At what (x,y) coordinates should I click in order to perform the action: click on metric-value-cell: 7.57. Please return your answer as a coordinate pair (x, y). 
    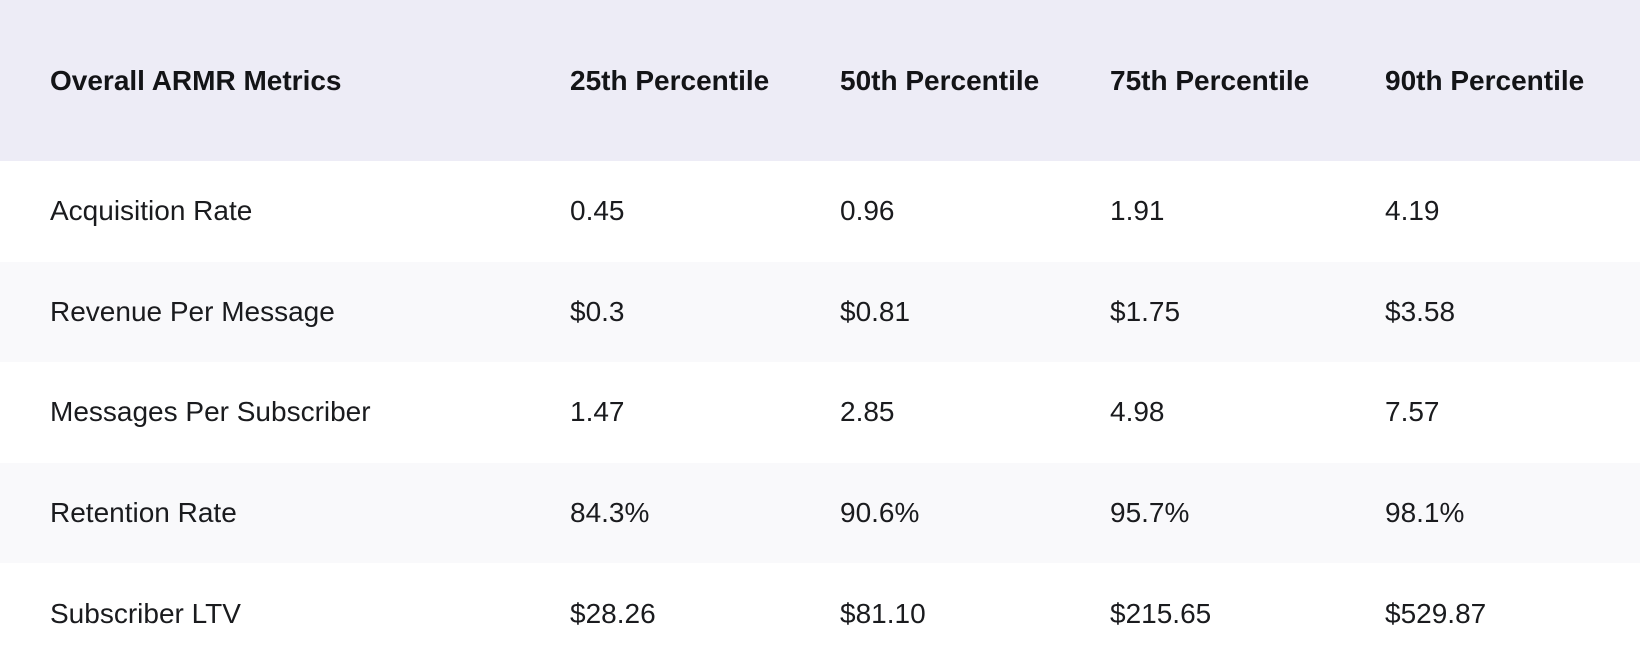
    Looking at the image, I should click on (1412, 412).